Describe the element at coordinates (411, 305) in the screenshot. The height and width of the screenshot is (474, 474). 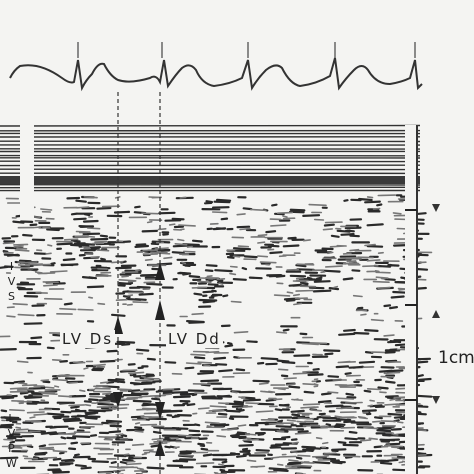
I see `scale-ticks` at that location.